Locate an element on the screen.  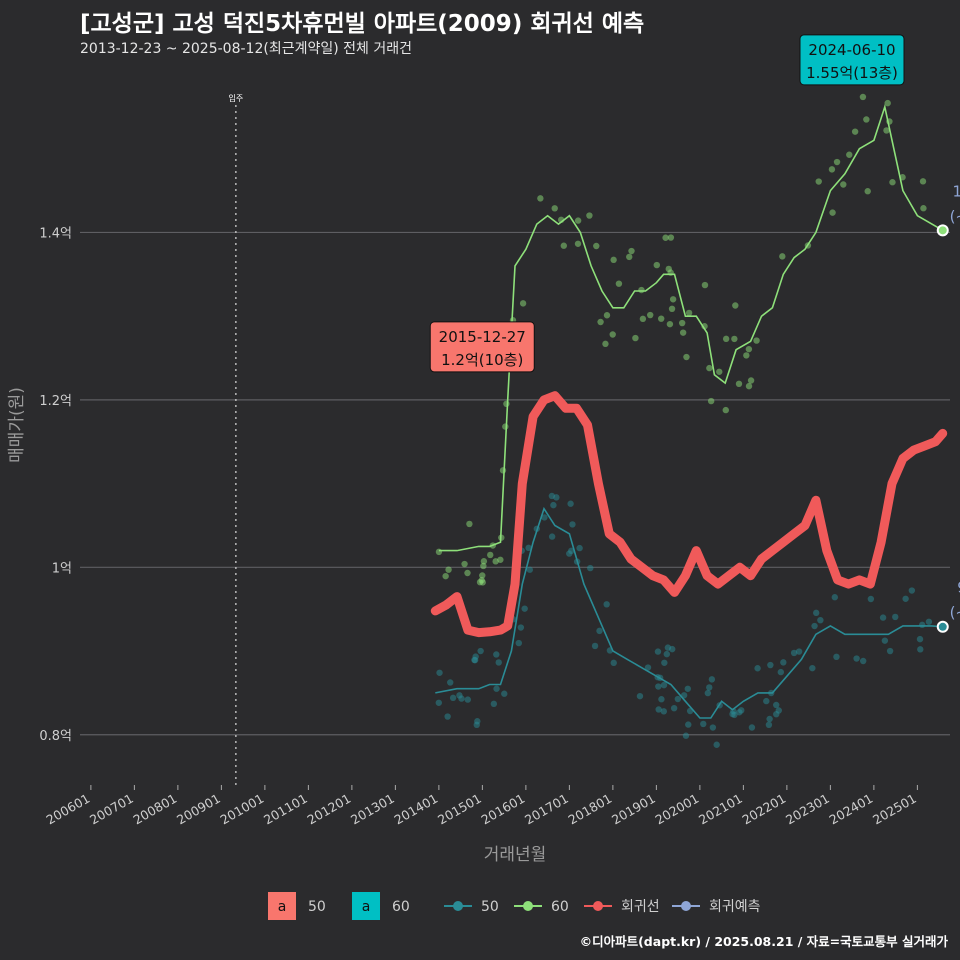
legend-swatch is located at coordinates (366, 906).